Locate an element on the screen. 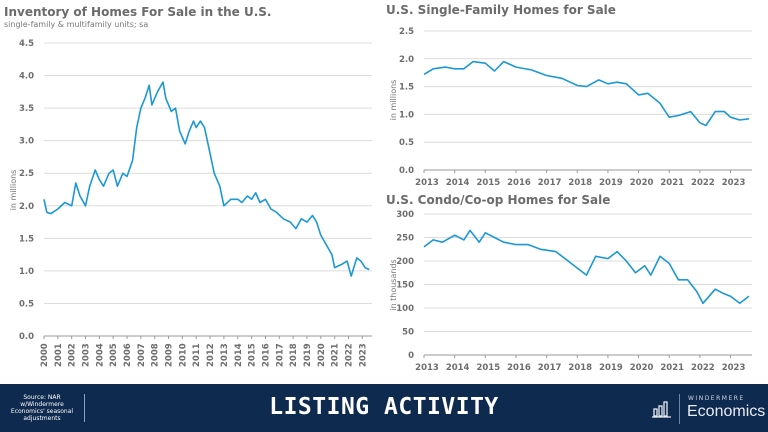  y-tick-label: 300 is located at coordinates (405, 215).